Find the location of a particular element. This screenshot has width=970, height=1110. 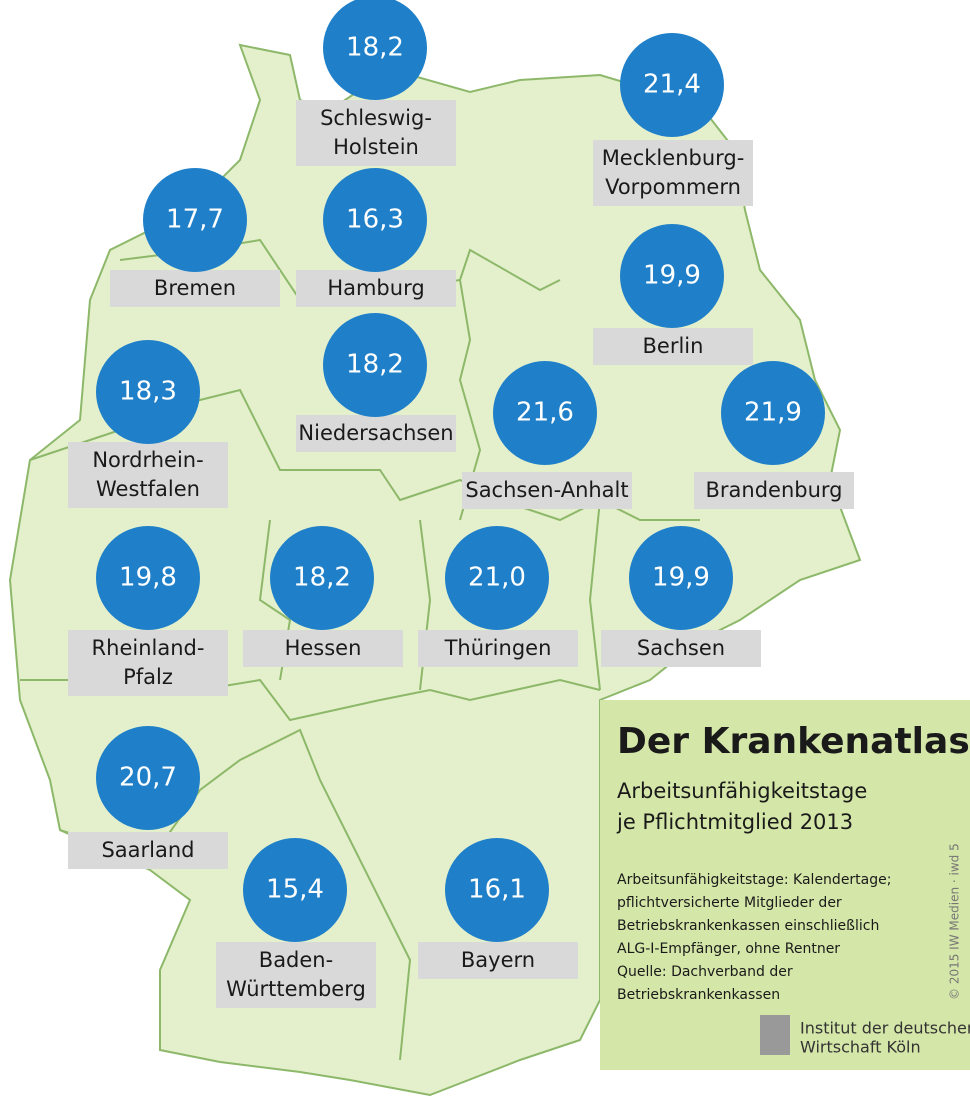

region-name: Vorpommern is located at coordinates (673, 187).